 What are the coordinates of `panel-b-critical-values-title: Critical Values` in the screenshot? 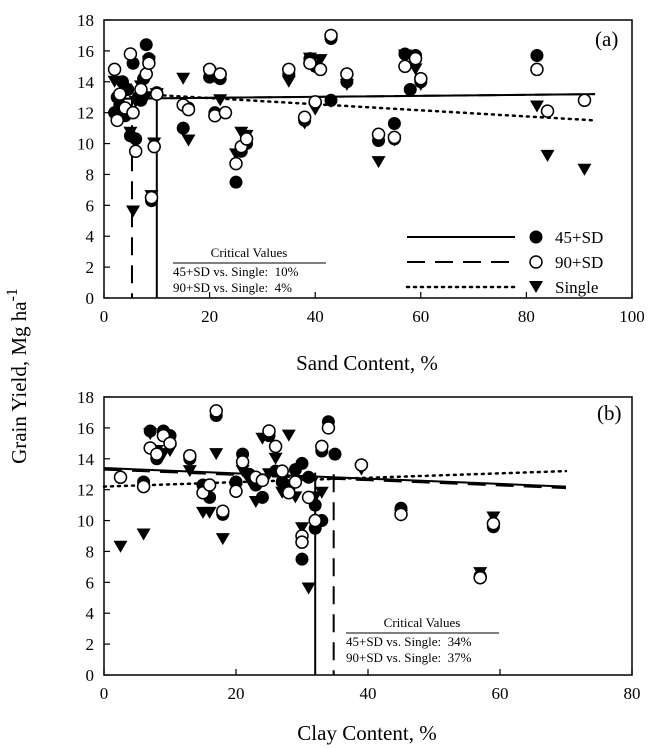 It's located at (422, 622).